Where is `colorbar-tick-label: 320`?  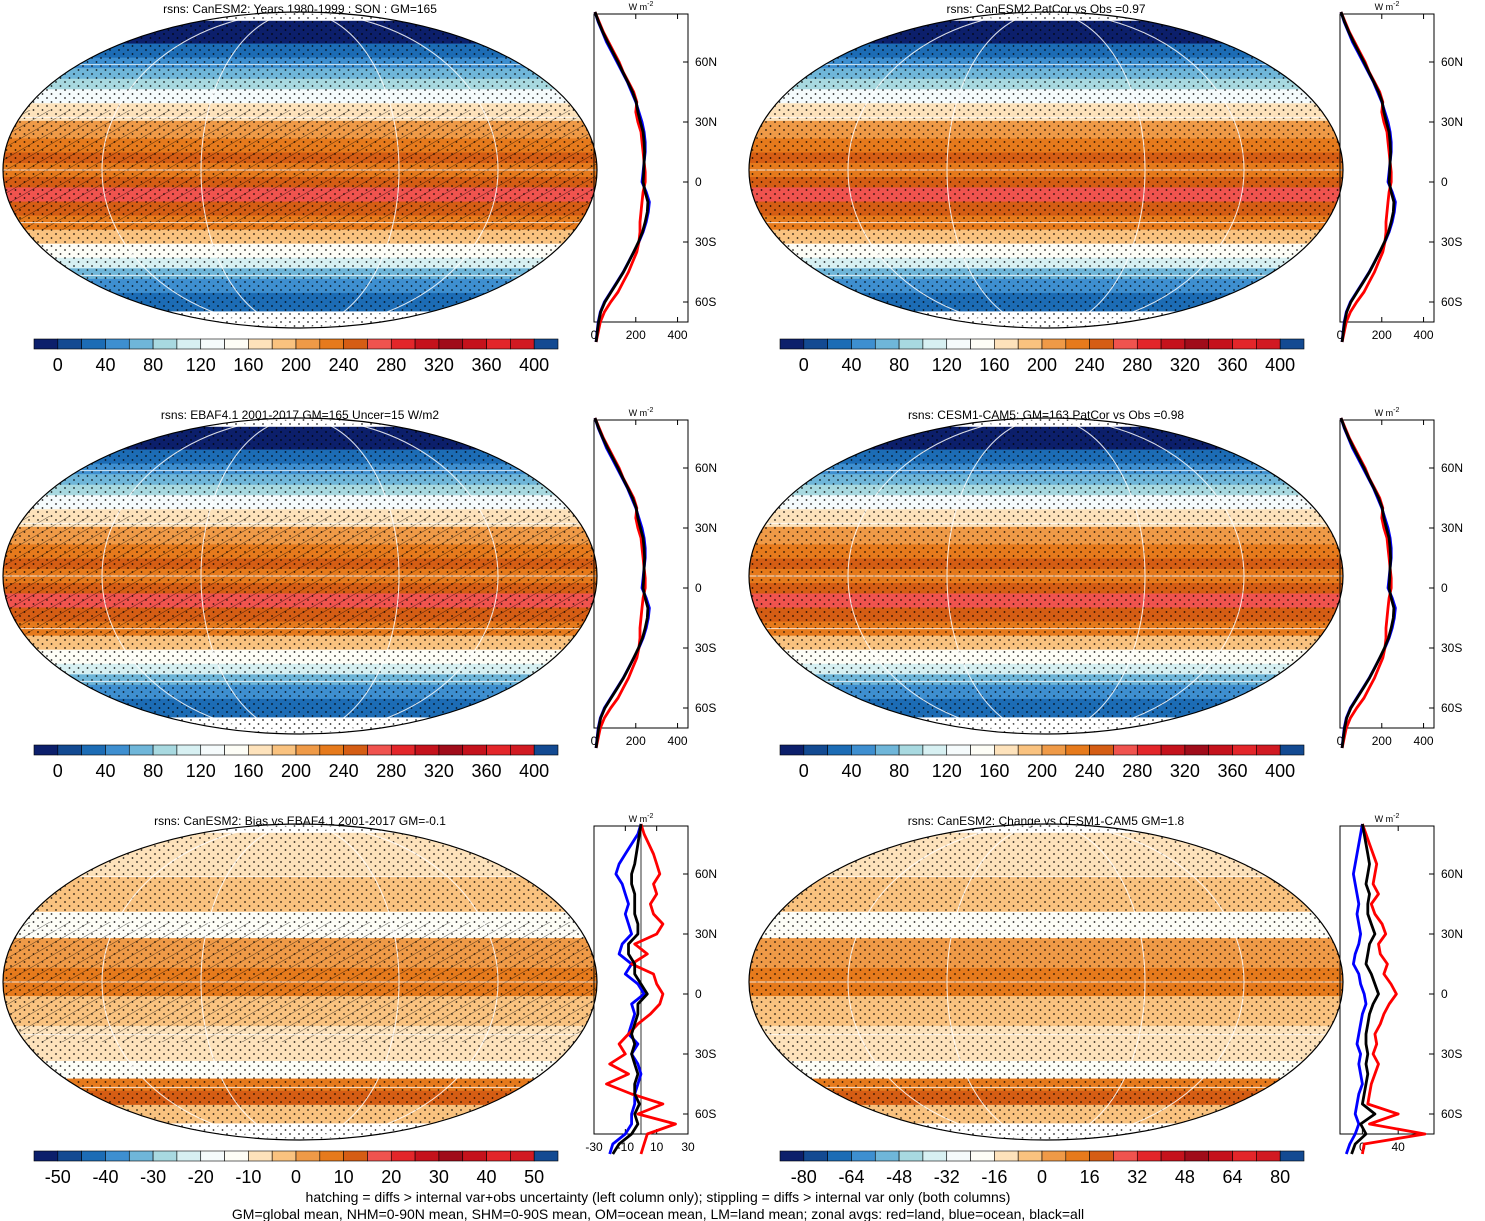
colorbar-tick-label: 320 is located at coordinates (439, 771).